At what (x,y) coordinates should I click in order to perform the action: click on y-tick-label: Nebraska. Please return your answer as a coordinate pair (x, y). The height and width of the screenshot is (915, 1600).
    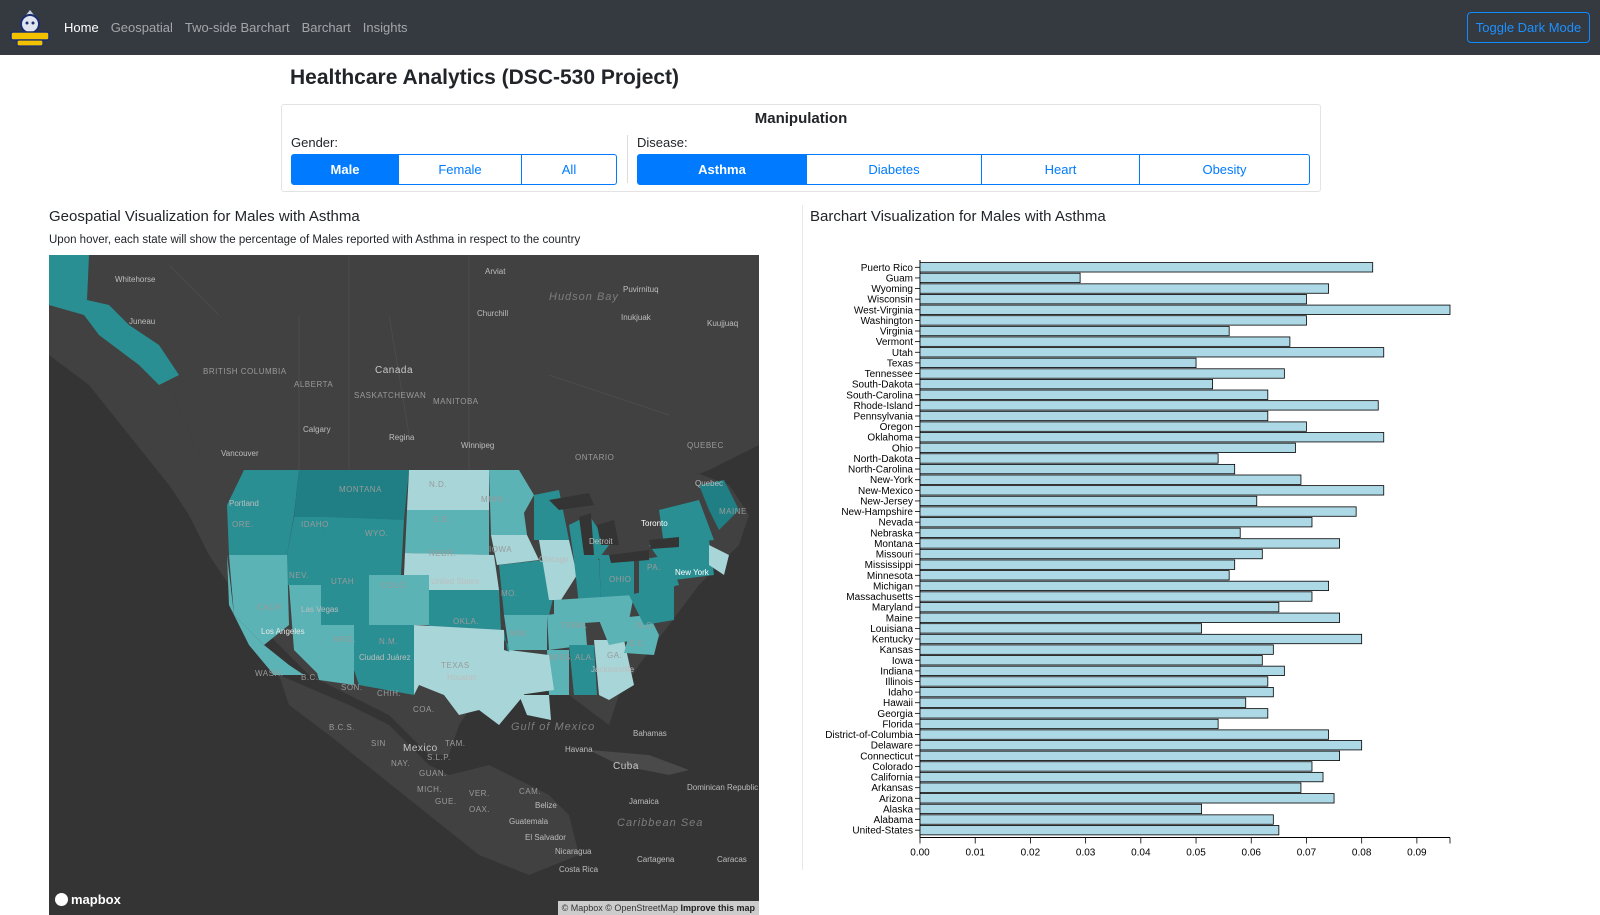
    Looking at the image, I should click on (891, 533).